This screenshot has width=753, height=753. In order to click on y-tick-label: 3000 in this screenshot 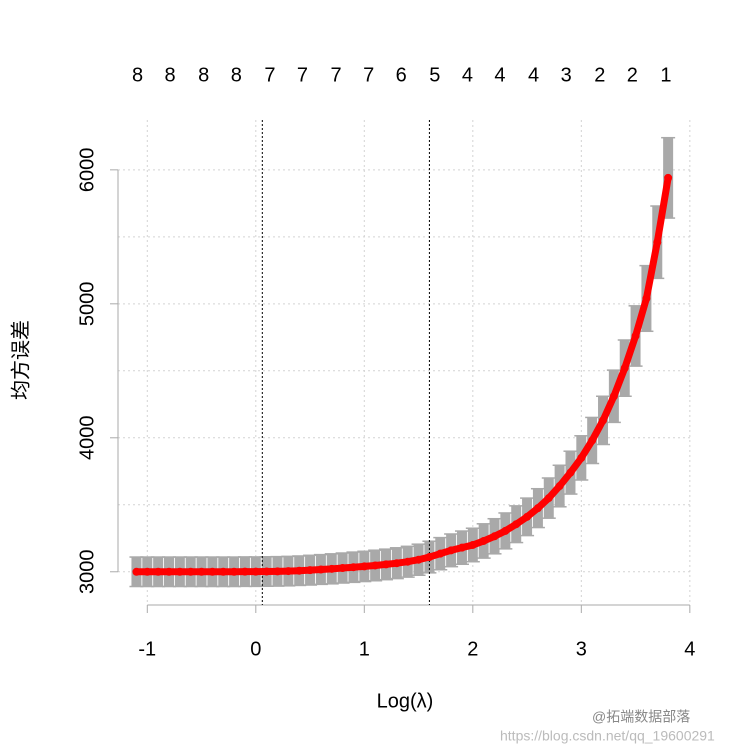, I will do `click(87, 572)`.